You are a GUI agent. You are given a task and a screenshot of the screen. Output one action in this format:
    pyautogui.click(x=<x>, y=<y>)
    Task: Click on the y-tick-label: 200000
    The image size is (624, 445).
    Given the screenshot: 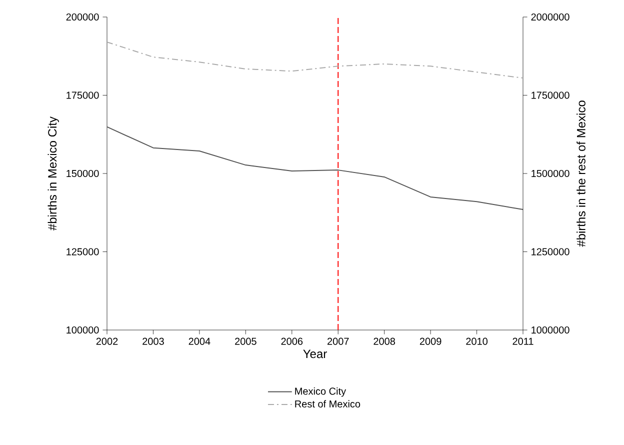 What is the action you would take?
    pyautogui.click(x=82, y=17)
    